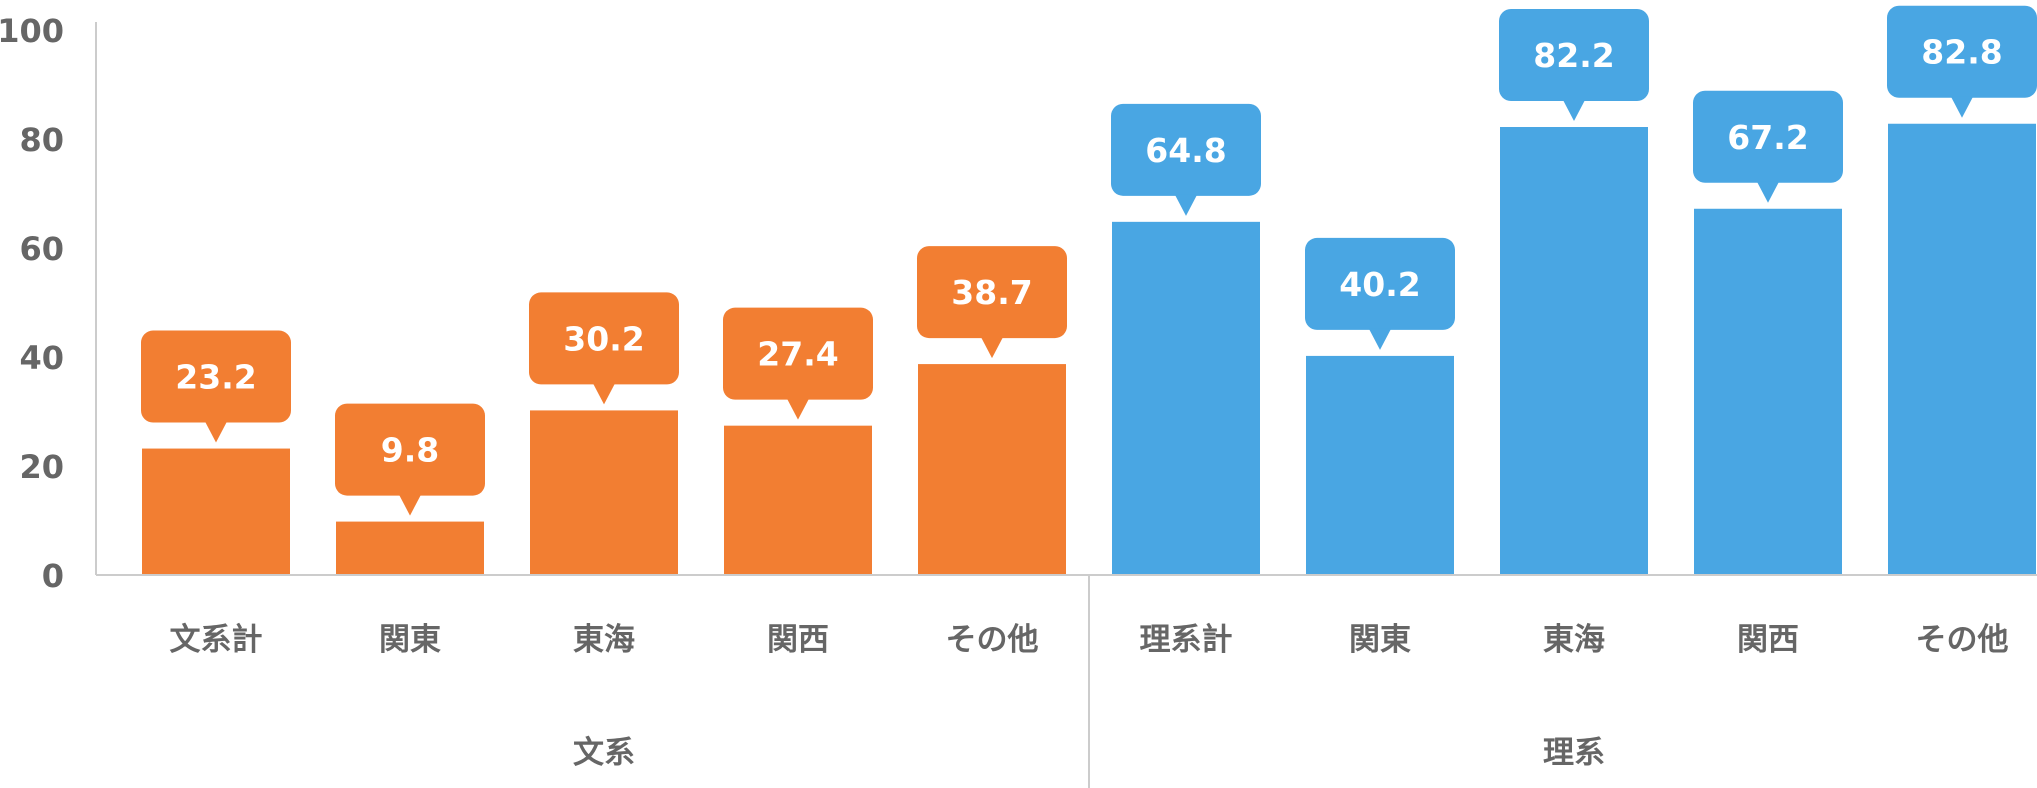  I want to click on x-tick-label: 文系計, so click(216, 640).